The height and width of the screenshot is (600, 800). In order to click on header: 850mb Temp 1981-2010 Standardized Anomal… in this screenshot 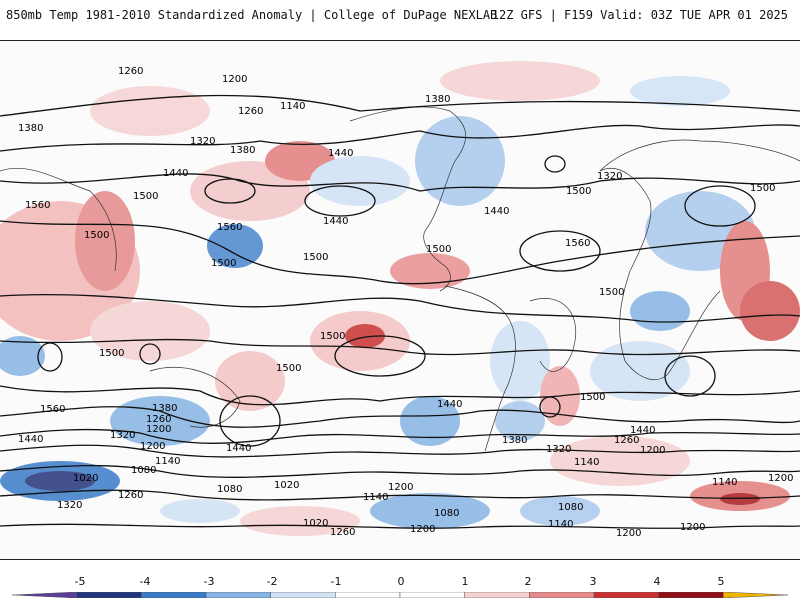, I will do `click(400, 15)`.